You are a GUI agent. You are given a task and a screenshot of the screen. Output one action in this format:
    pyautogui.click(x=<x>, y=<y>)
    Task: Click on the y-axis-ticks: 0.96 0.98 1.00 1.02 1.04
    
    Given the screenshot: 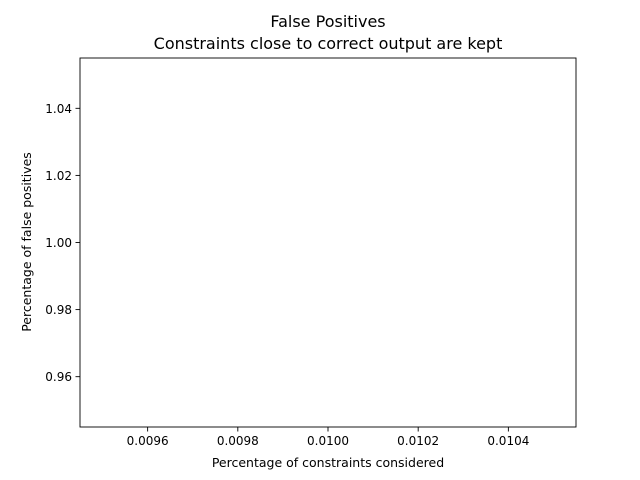 What is the action you would take?
    pyautogui.click(x=62, y=243)
    